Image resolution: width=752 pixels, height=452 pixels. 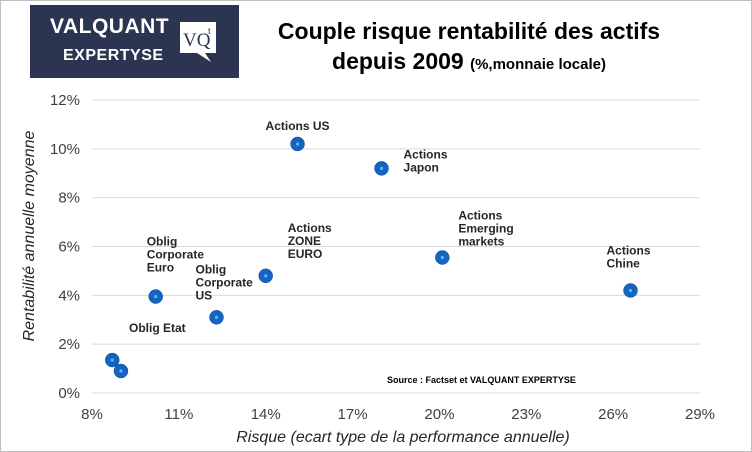 I want to click on x-tick-labels: 8% 11% 14% 17% 20% 23% 26% 29%, so click(x=398, y=414).